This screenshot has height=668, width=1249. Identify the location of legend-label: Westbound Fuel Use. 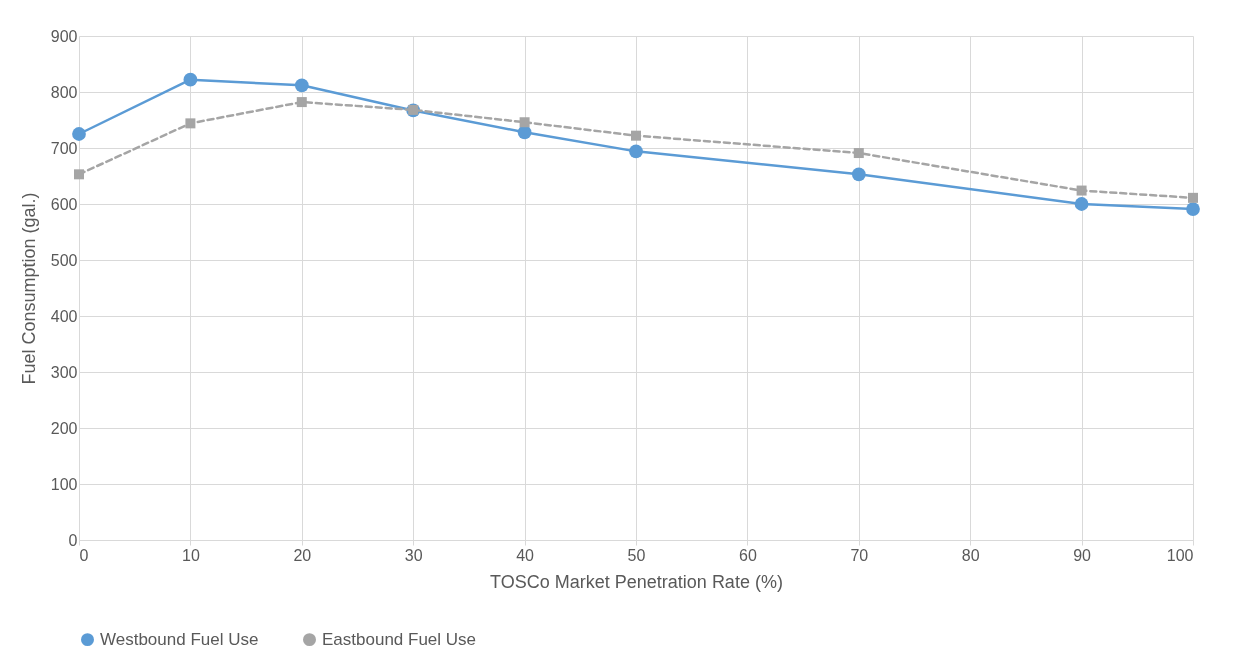
(179, 639).